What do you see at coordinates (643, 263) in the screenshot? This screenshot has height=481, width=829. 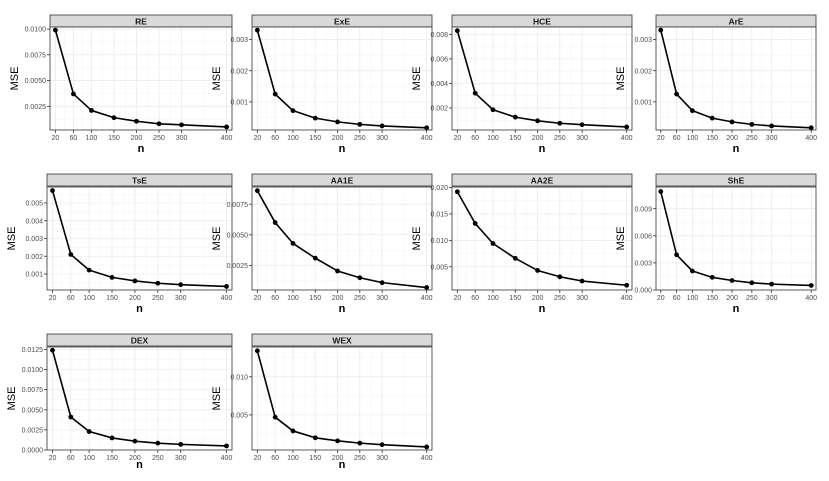 I see `y-tick-label: 0.003` at bounding box center [643, 263].